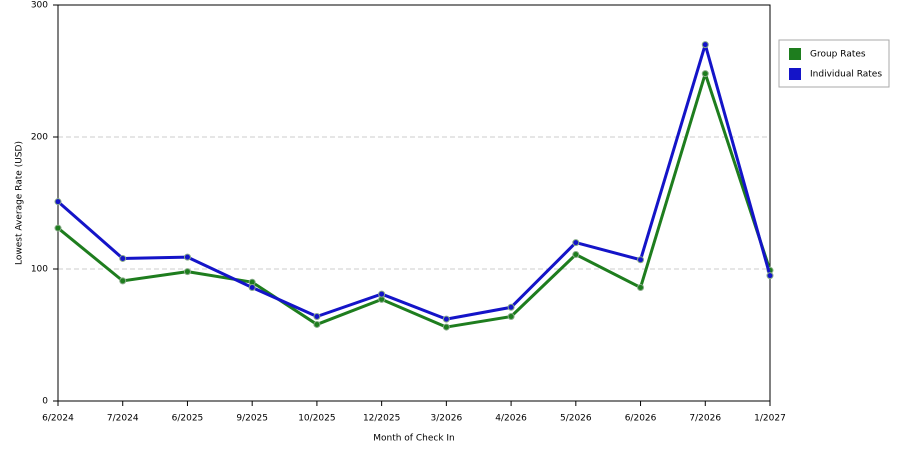  Describe the element at coordinates (58, 419) in the screenshot. I see `x-tick-label: 6/2024` at that location.